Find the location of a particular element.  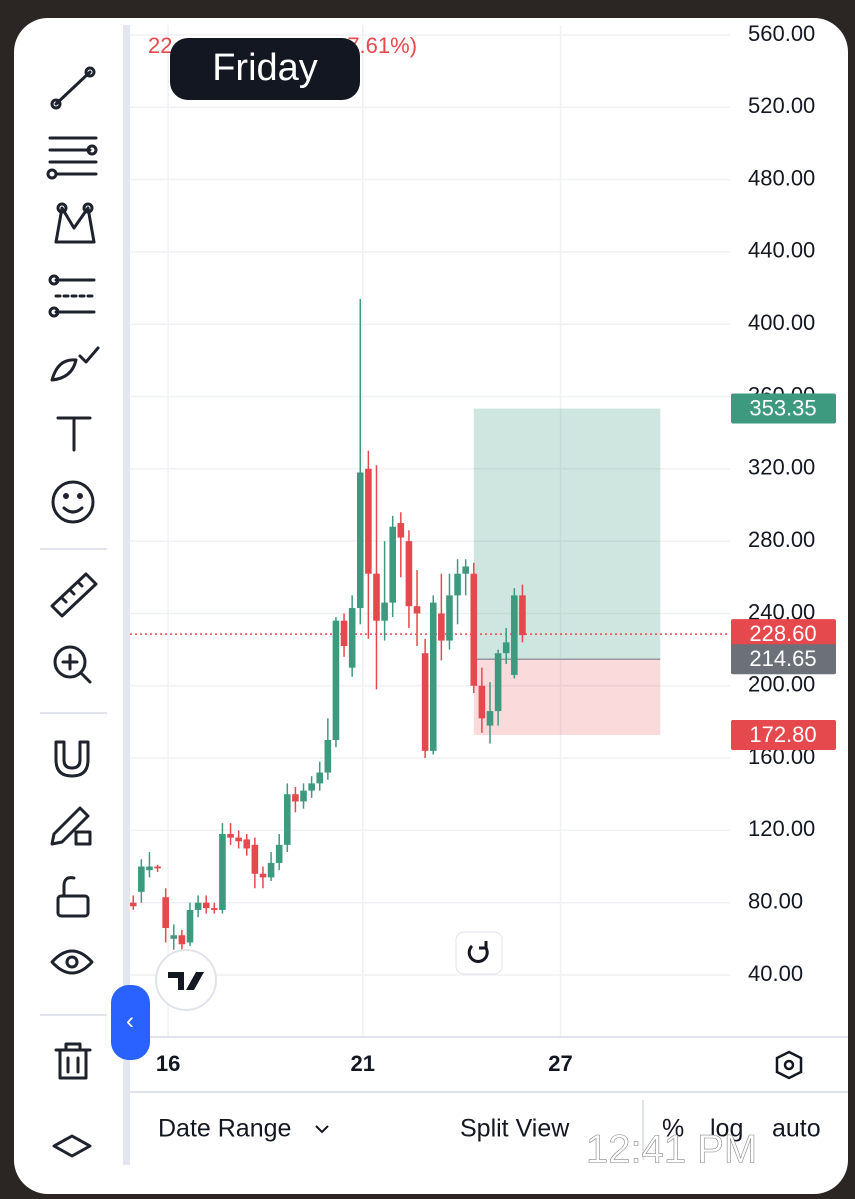

settings-button is located at coordinates (789, 1065).